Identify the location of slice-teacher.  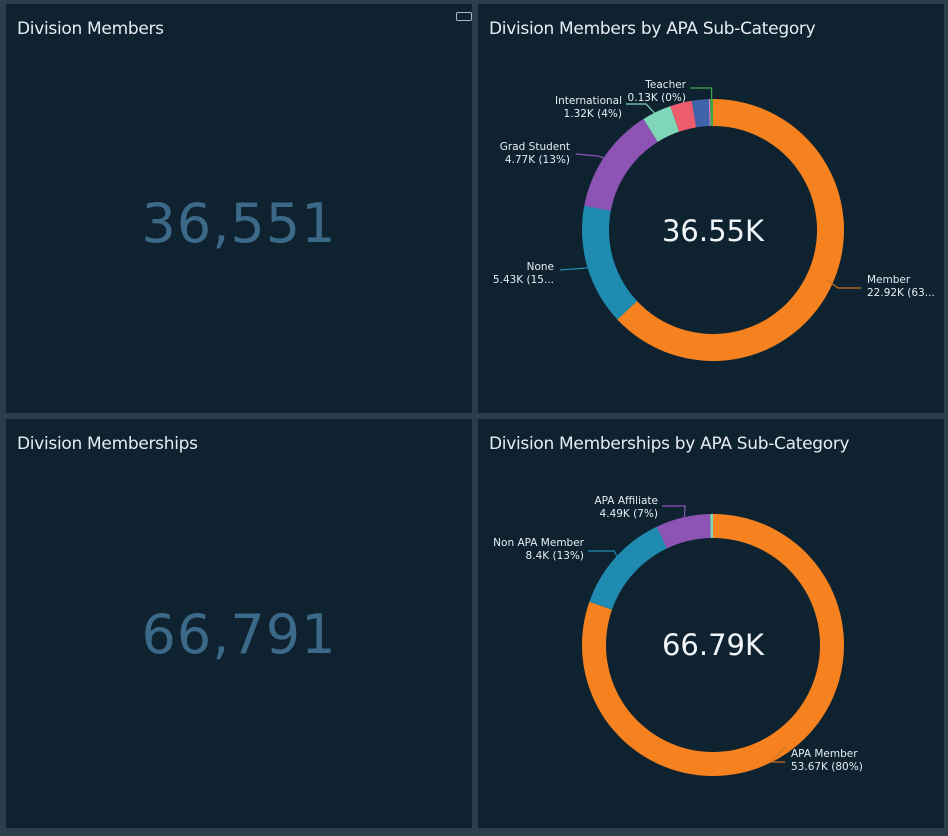
(711, 113).